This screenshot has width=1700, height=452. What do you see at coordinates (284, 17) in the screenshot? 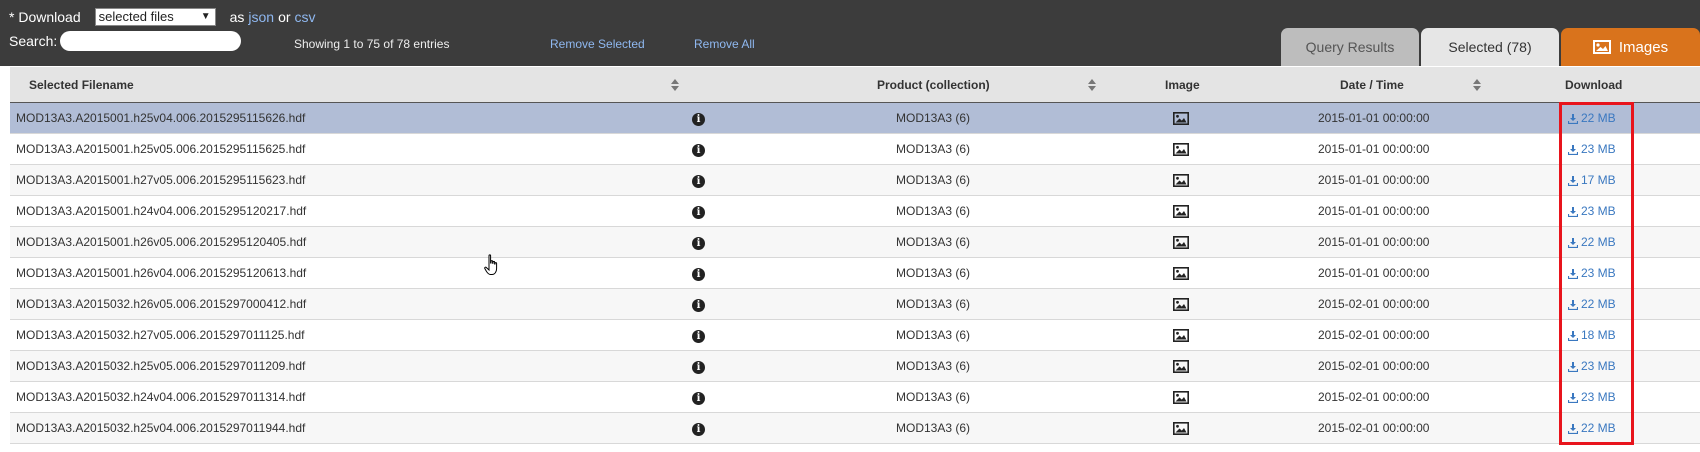
I see `or-label: or` at bounding box center [284, 17].